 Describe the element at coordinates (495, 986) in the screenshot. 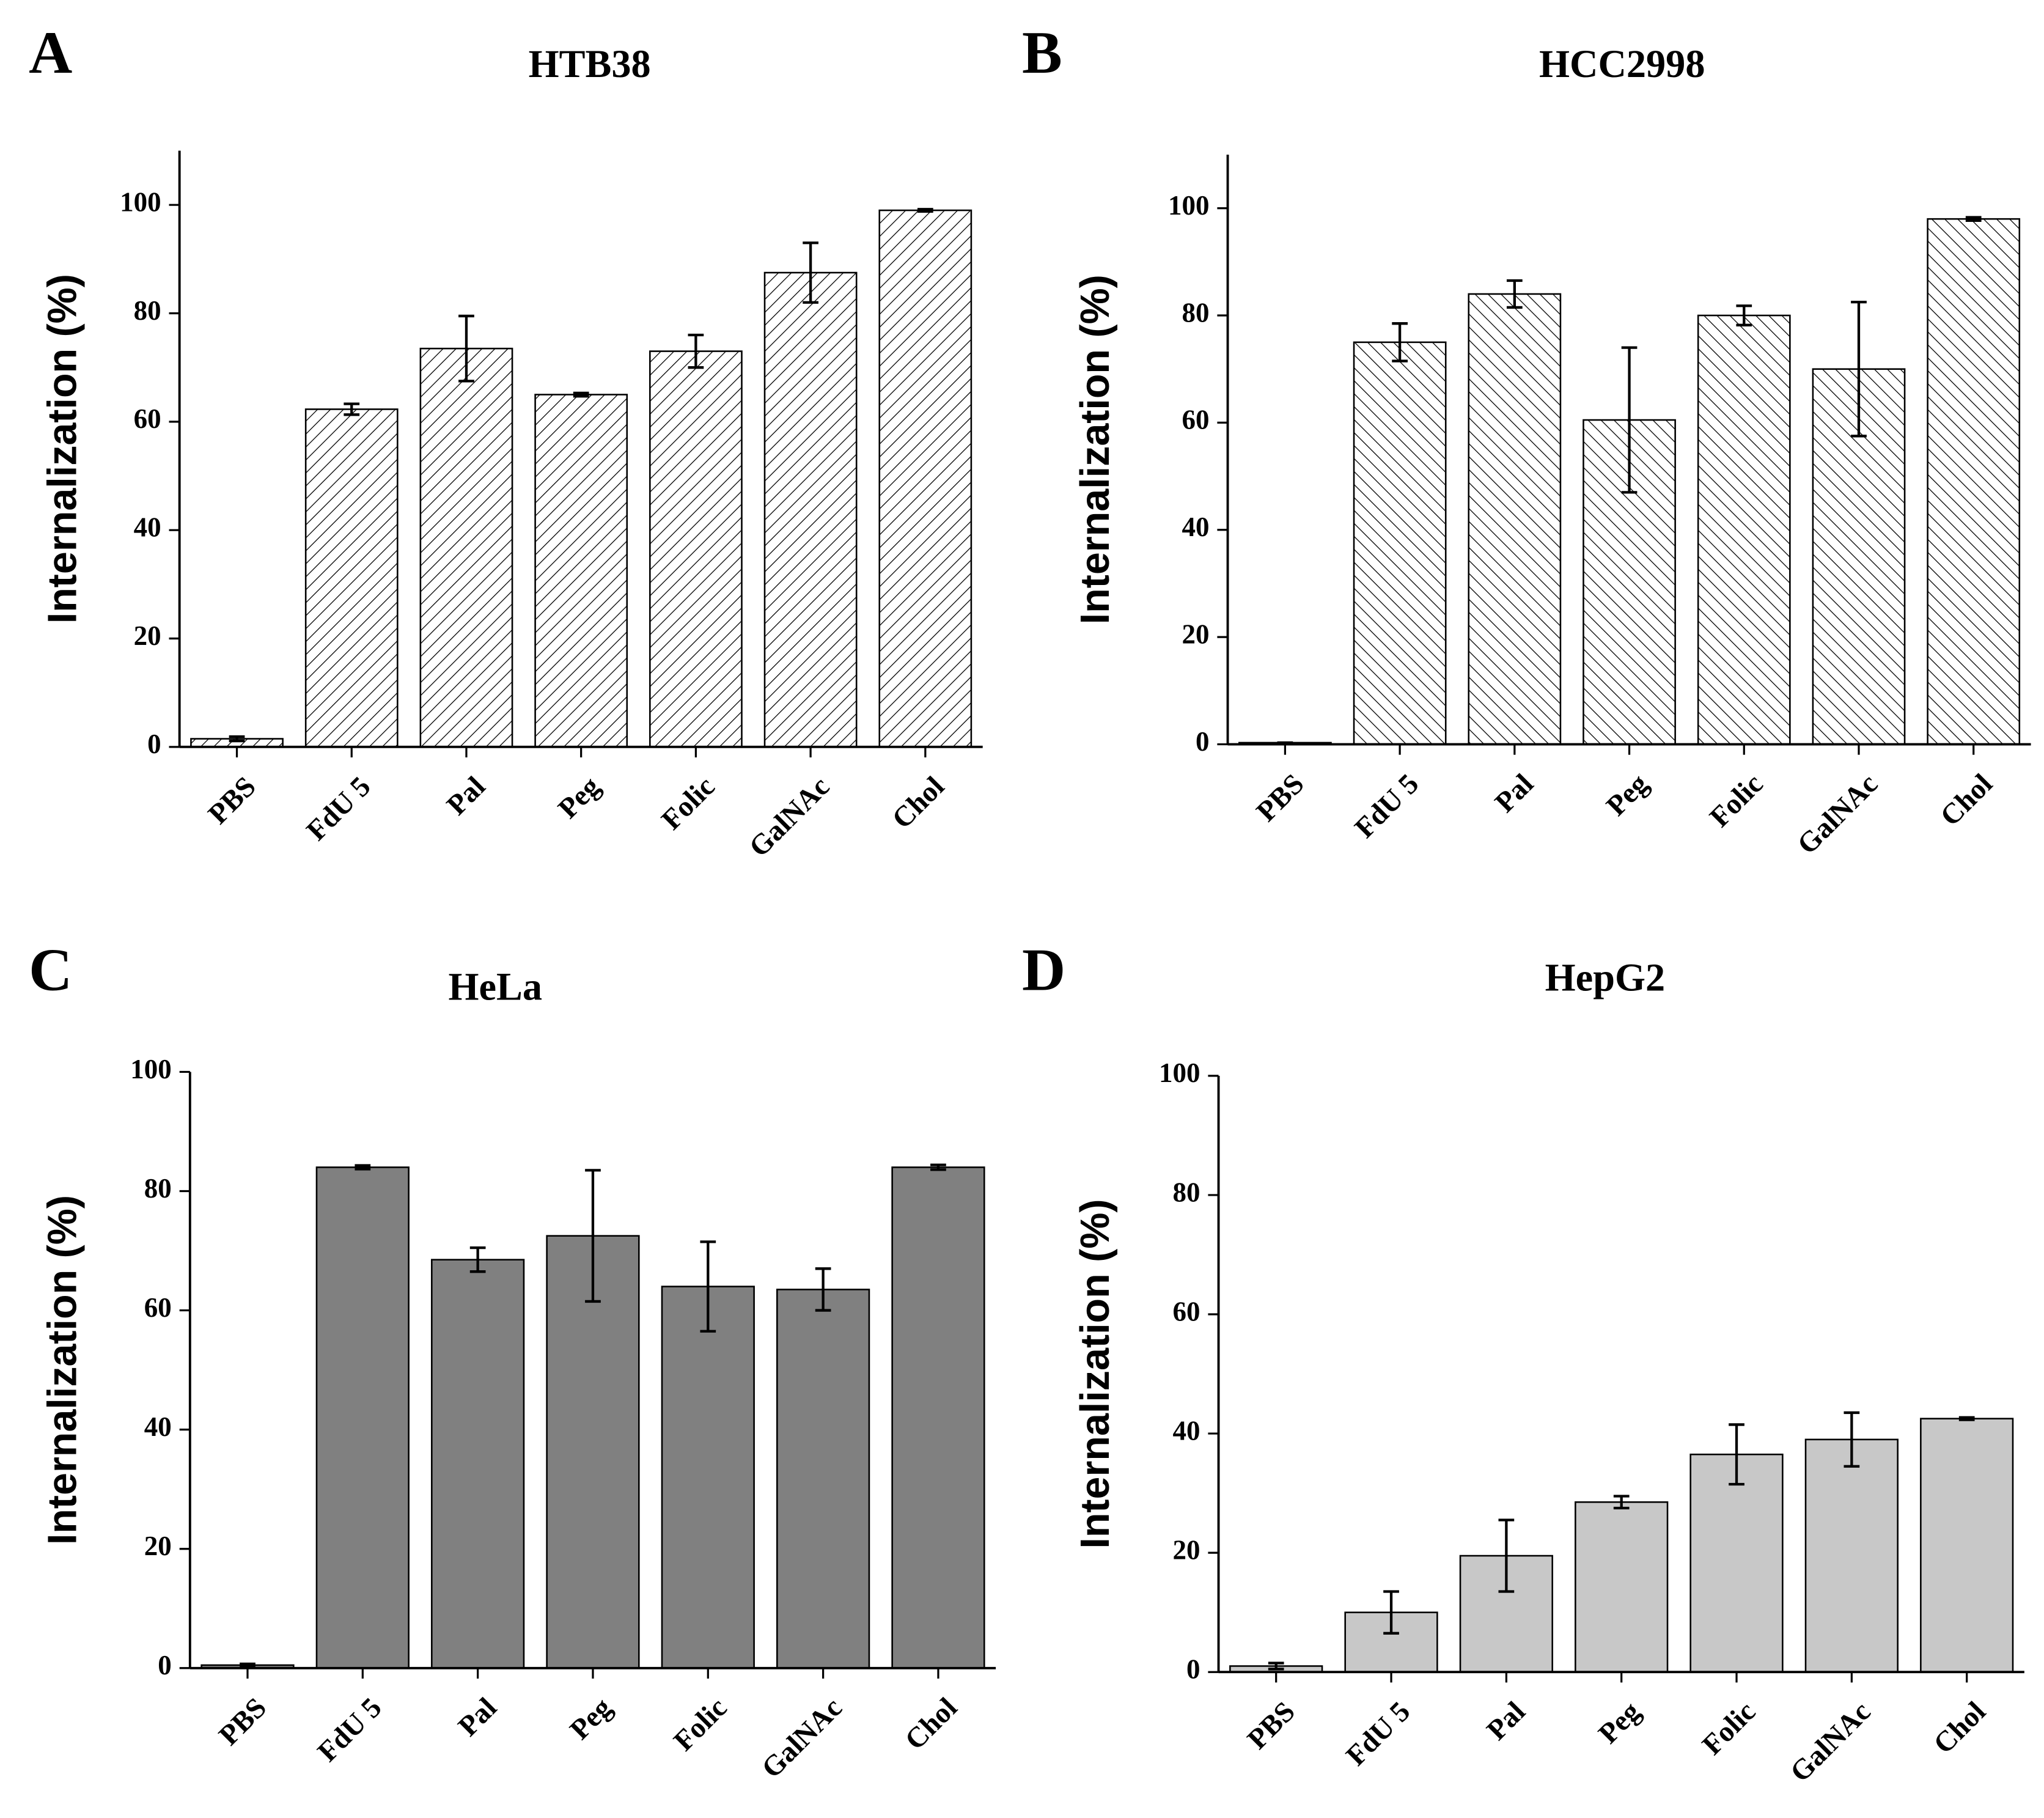

I see `chart-title: HeLa` at that location.